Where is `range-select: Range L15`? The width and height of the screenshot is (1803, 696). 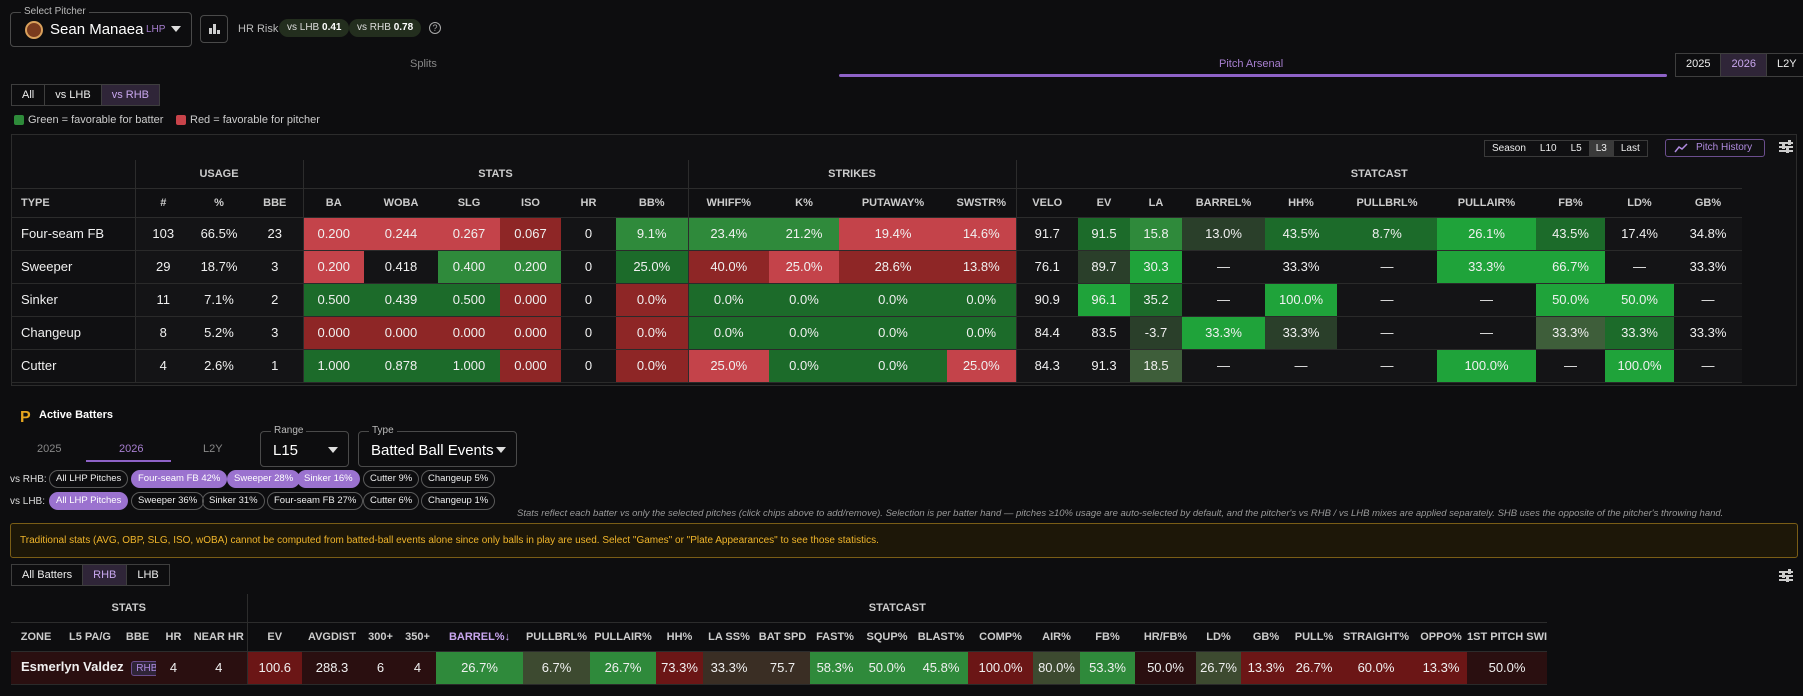 range-select: Range L15 is located at coordinates (304, 446).